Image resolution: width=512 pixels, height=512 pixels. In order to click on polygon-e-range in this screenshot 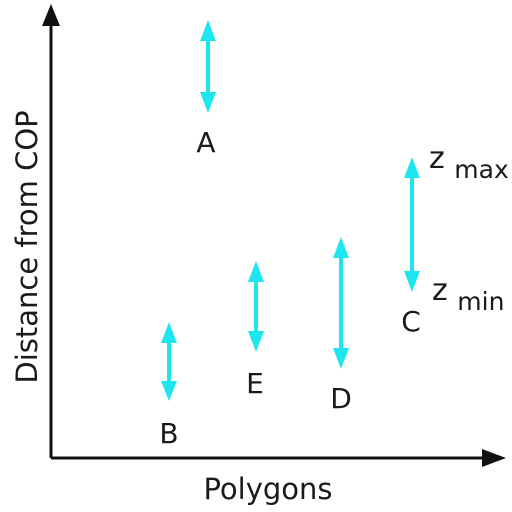, I will do `click(256, 306)`.